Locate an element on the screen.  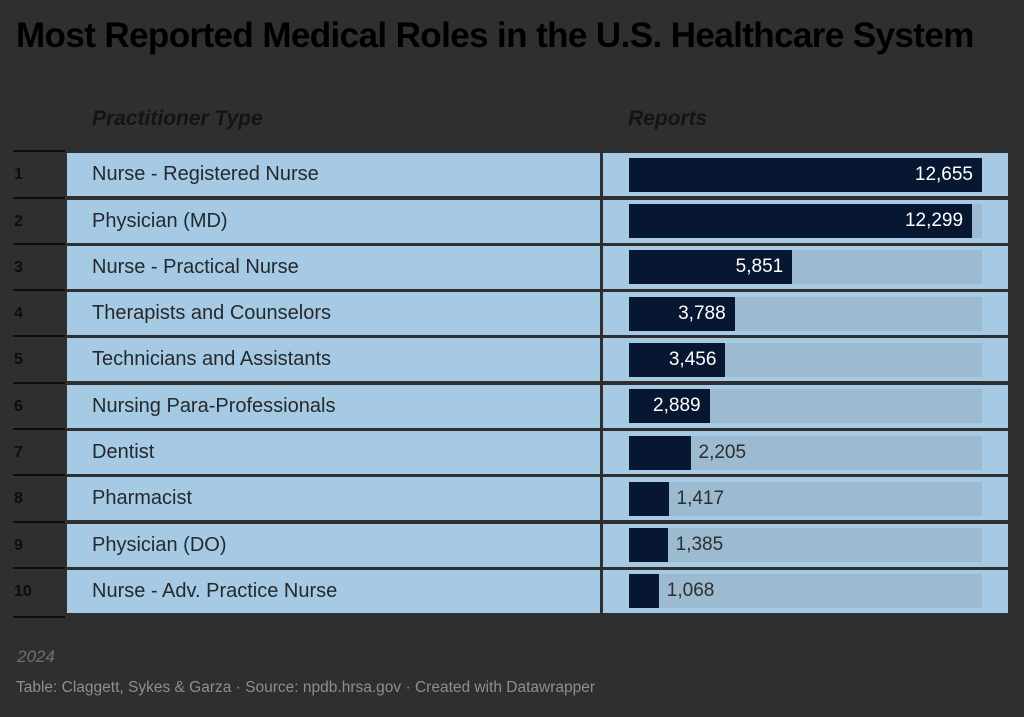
table-row: 10 Nurse - Adv. Practice Nurse 1,068 is located at coordinates (504, 589).